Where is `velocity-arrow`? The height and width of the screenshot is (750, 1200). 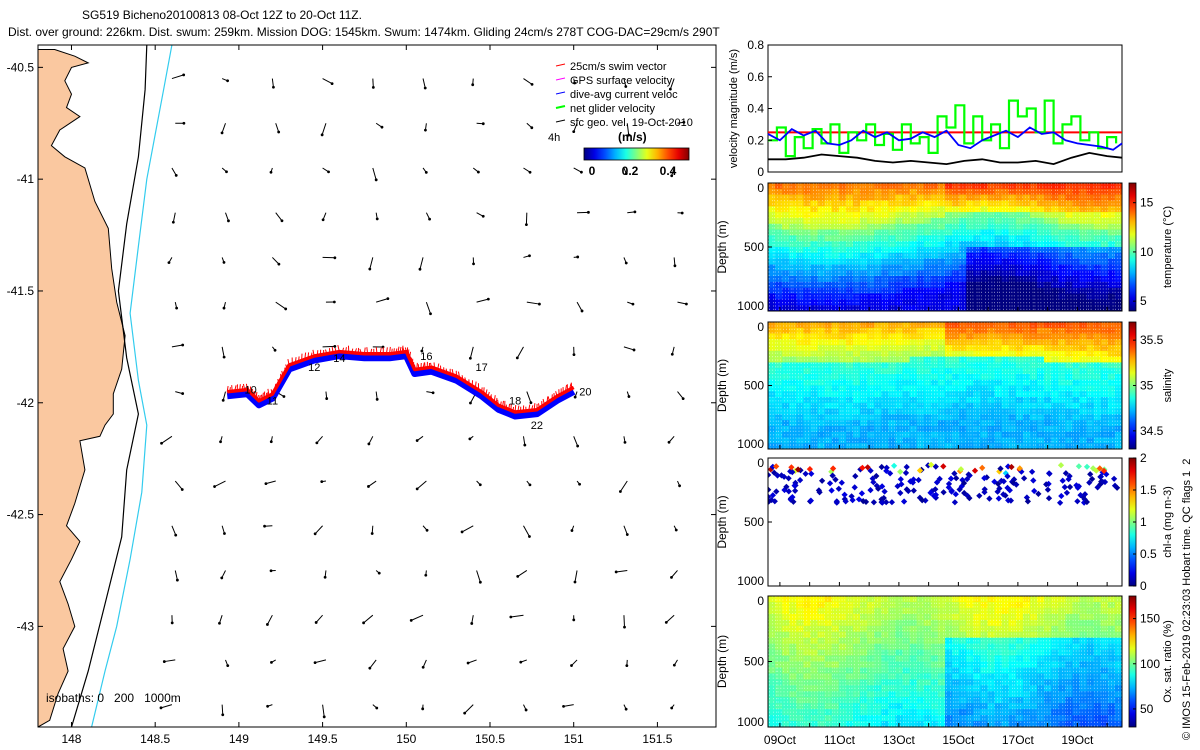
velocity-arrow is located at coordinates (575, 127).